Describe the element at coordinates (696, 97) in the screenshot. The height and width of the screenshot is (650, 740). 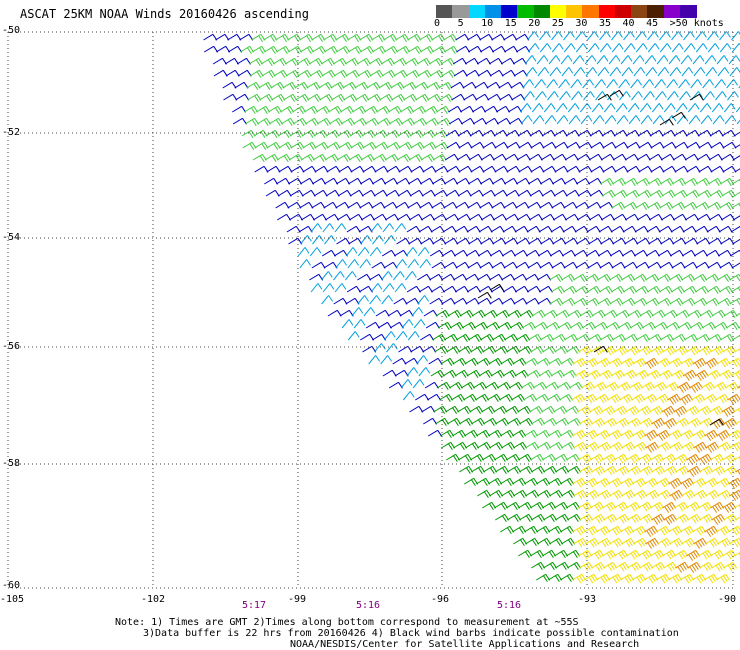
I see `wind-barb-contaminated` at that location.